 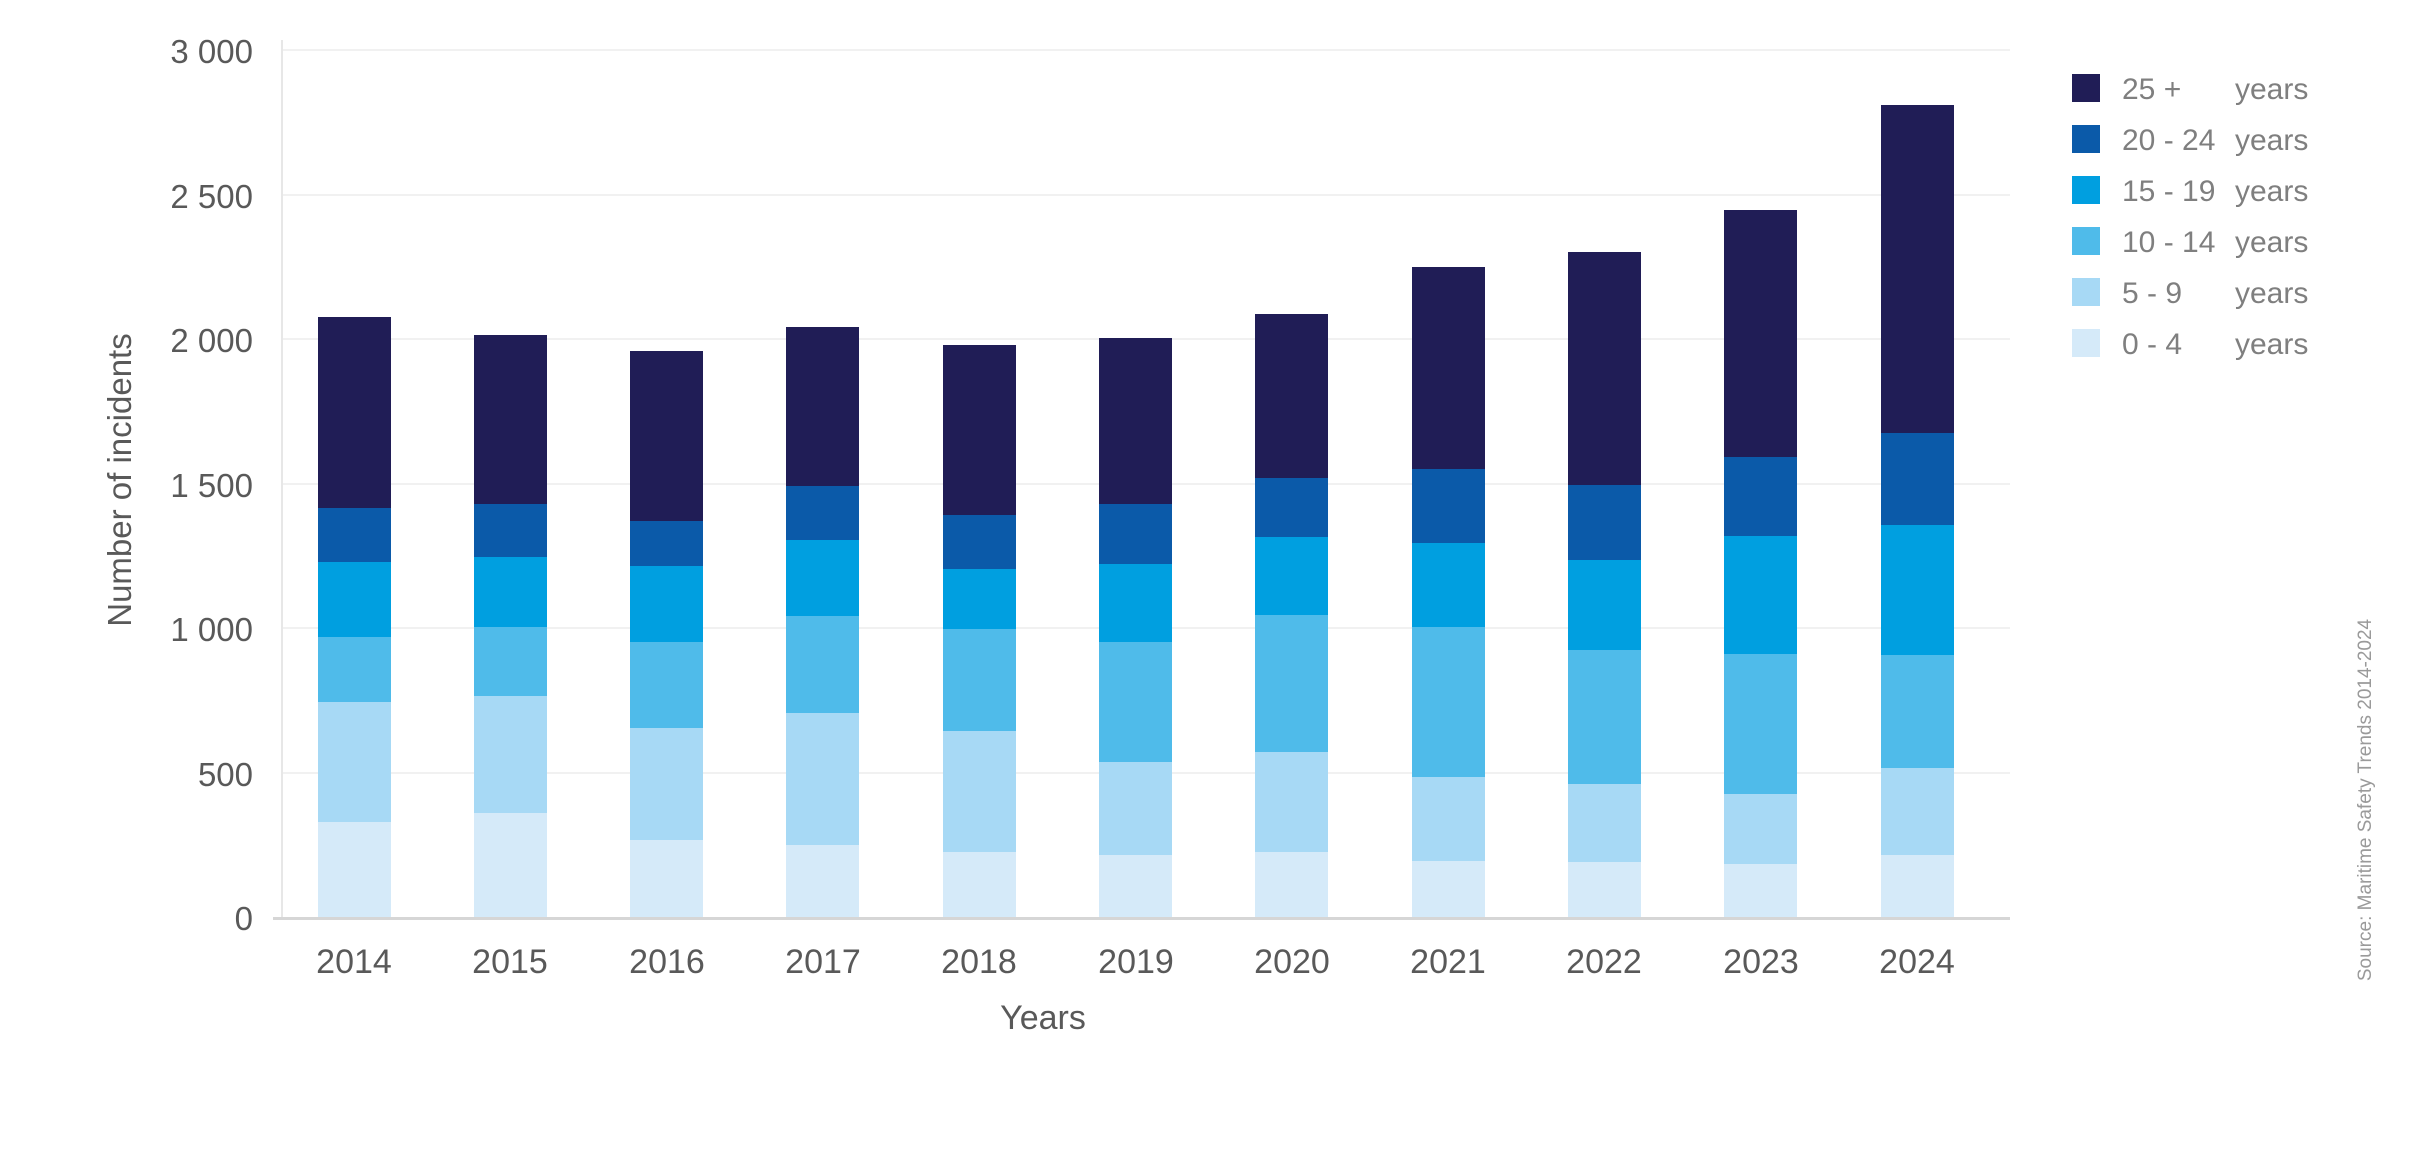 What do you see at coordinates (243, 918) in the screenshot?
I see `y-tick-label-0: 0` at bounding box center [243, 918].